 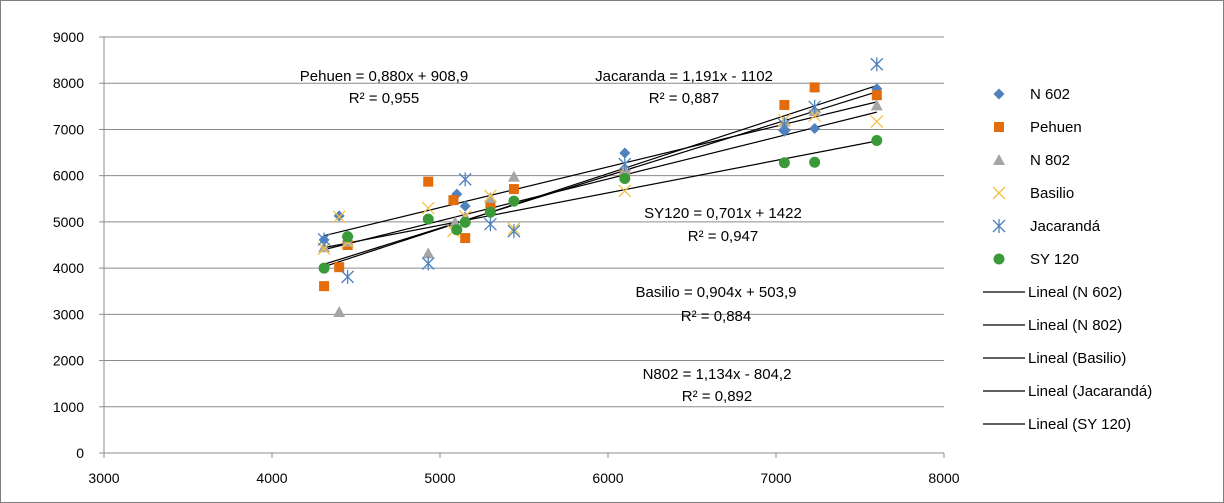 I want to click on x-tick-label: 8000, so click(x=943, y=478).